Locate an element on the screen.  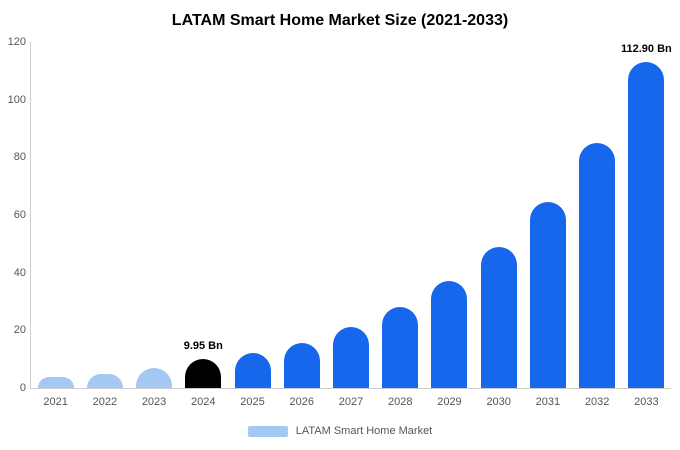
x-tick-label: 2027 is located at coordinates (351, 402).